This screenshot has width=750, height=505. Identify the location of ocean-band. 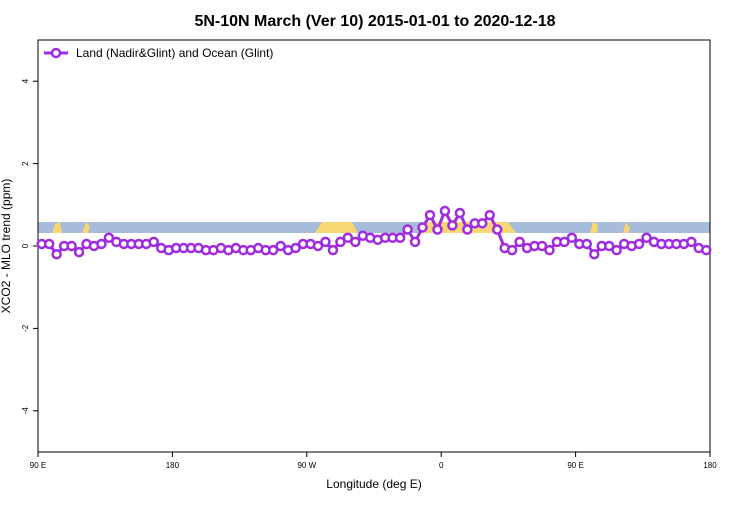
(374, 227).